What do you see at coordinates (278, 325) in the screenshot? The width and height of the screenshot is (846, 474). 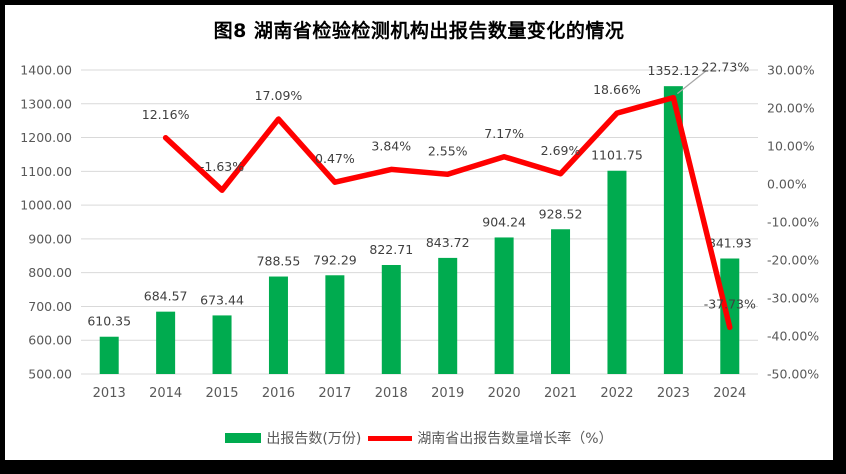 I see `bar-2016` at bounding box center [278, 325].